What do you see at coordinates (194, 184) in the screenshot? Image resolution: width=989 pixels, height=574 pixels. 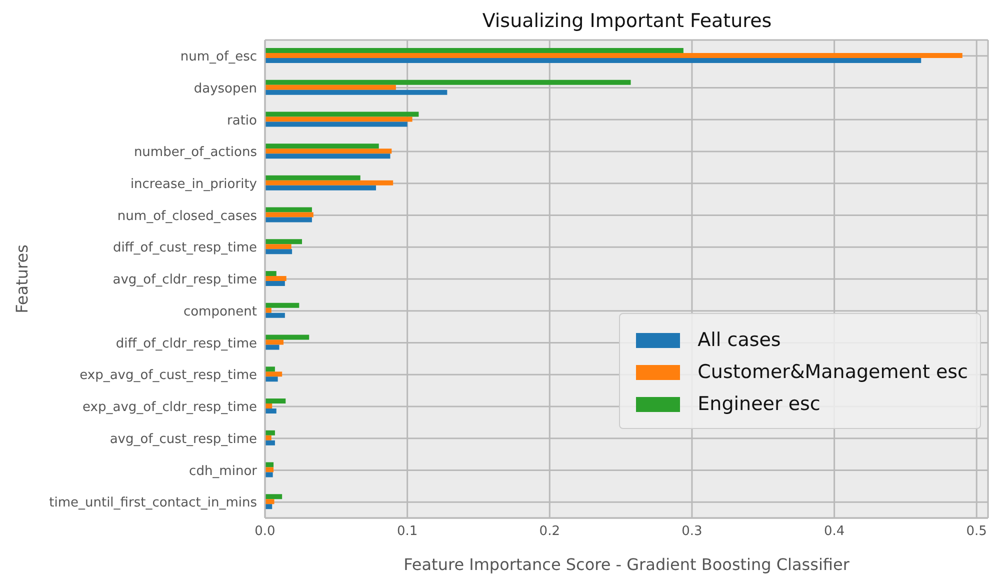 I see `y-tick-label: increase_in_priority` at bounding box center [194, 184].